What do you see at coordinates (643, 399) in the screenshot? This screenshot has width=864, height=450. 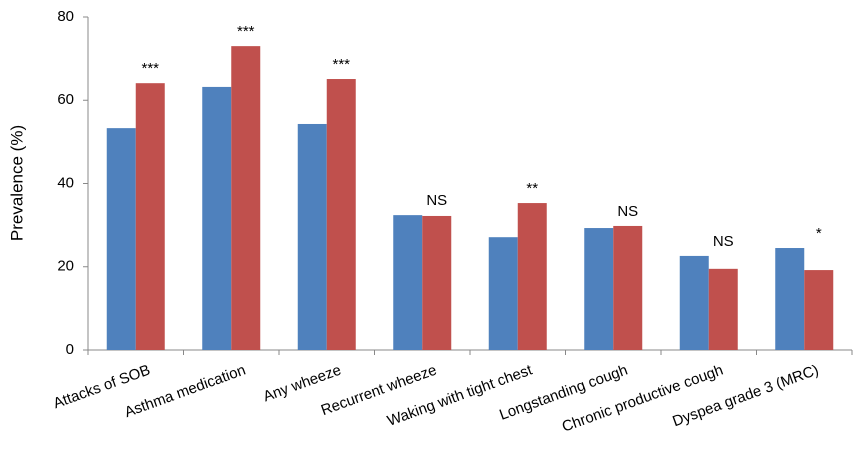 I see `x-tick-label: Chronic productive cough` at bounding box center [643, 399].